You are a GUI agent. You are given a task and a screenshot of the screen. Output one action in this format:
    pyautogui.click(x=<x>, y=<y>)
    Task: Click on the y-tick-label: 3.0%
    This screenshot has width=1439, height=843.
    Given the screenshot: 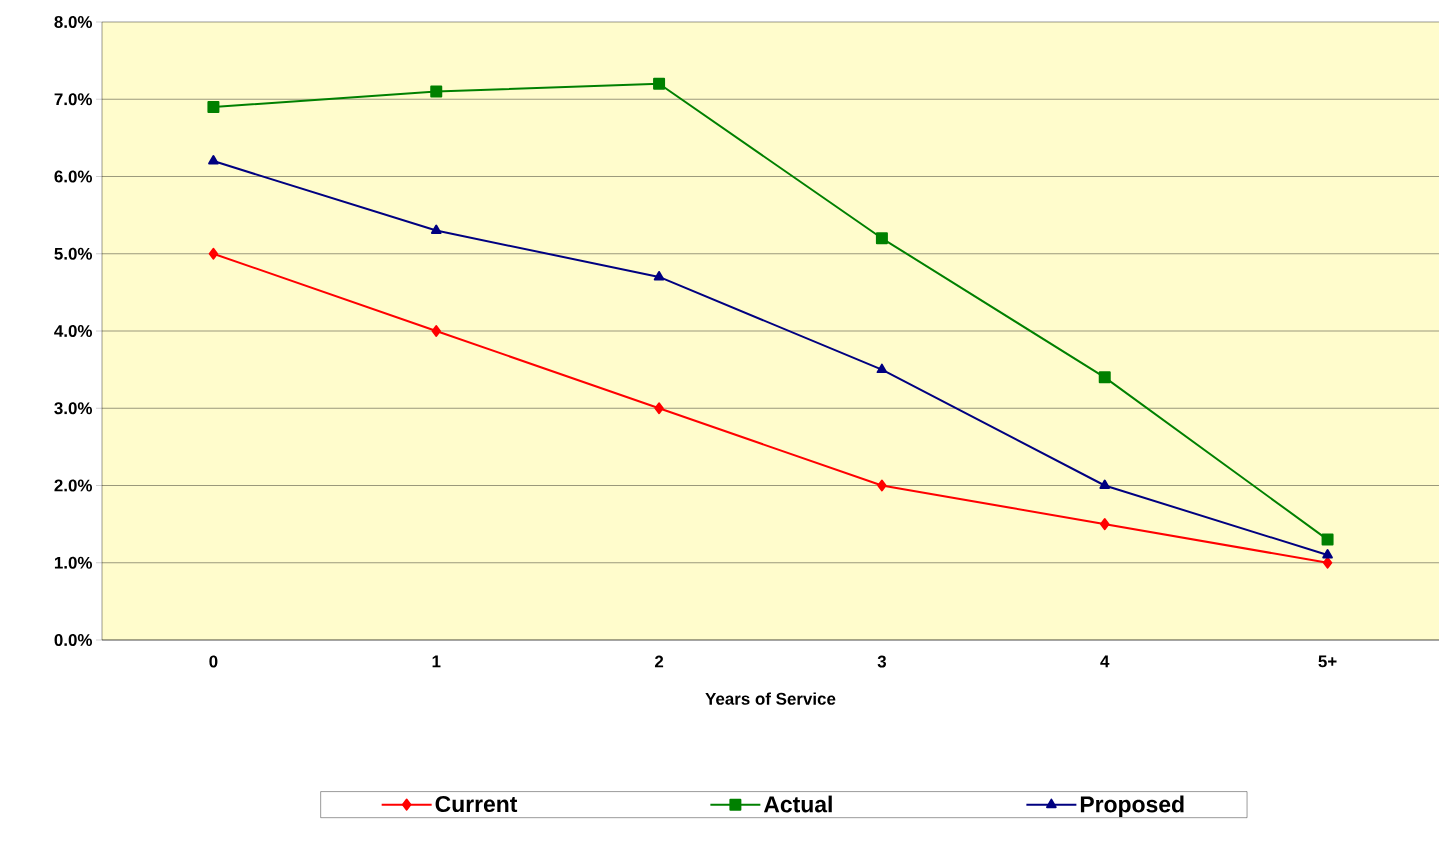 What is the action you would take?
    pyautogui.click(x=73, y=408)
    